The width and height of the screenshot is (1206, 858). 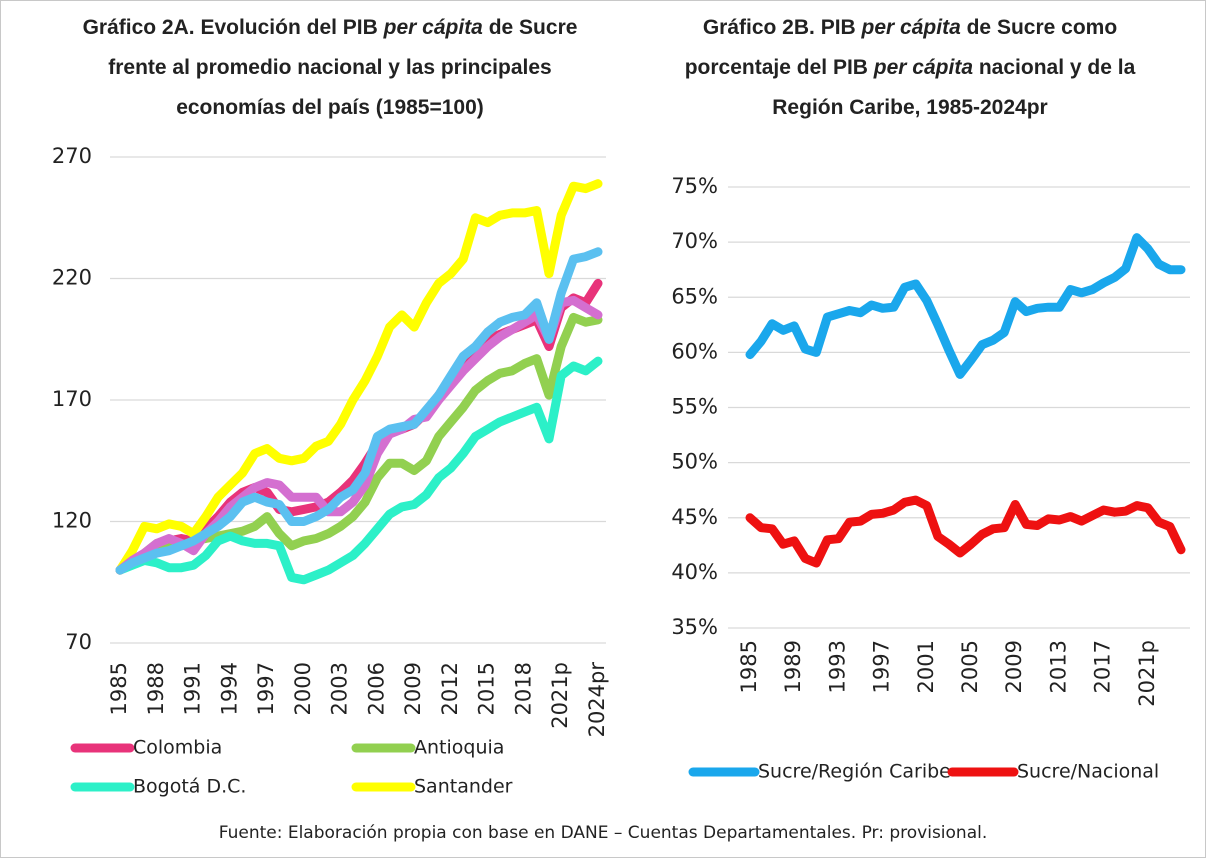 I want to click on y-tick-label: 220, so click(x=72, y=278).